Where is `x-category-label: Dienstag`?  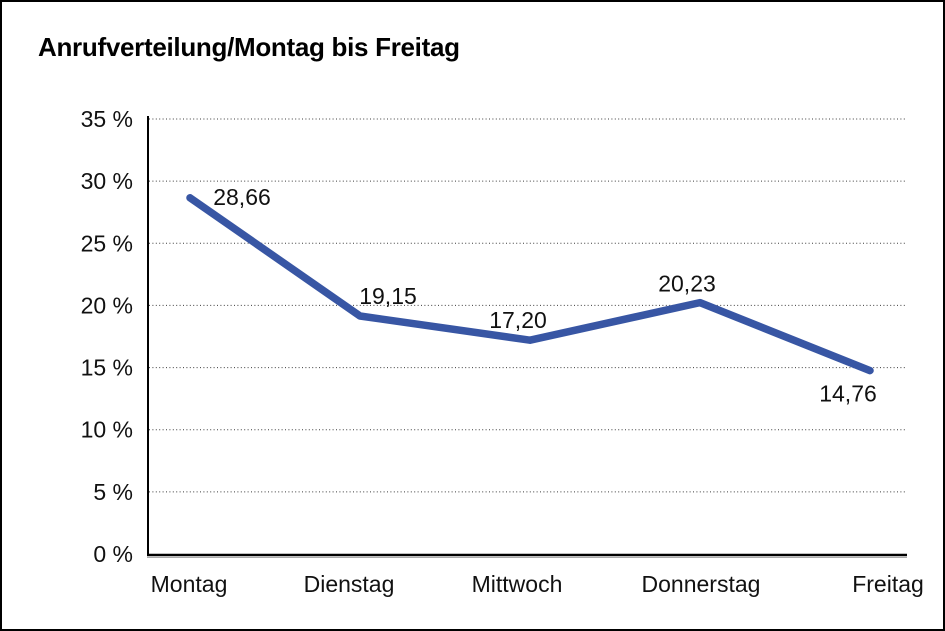 x-category-label: Dienstag is located at coordinates (349, 584).